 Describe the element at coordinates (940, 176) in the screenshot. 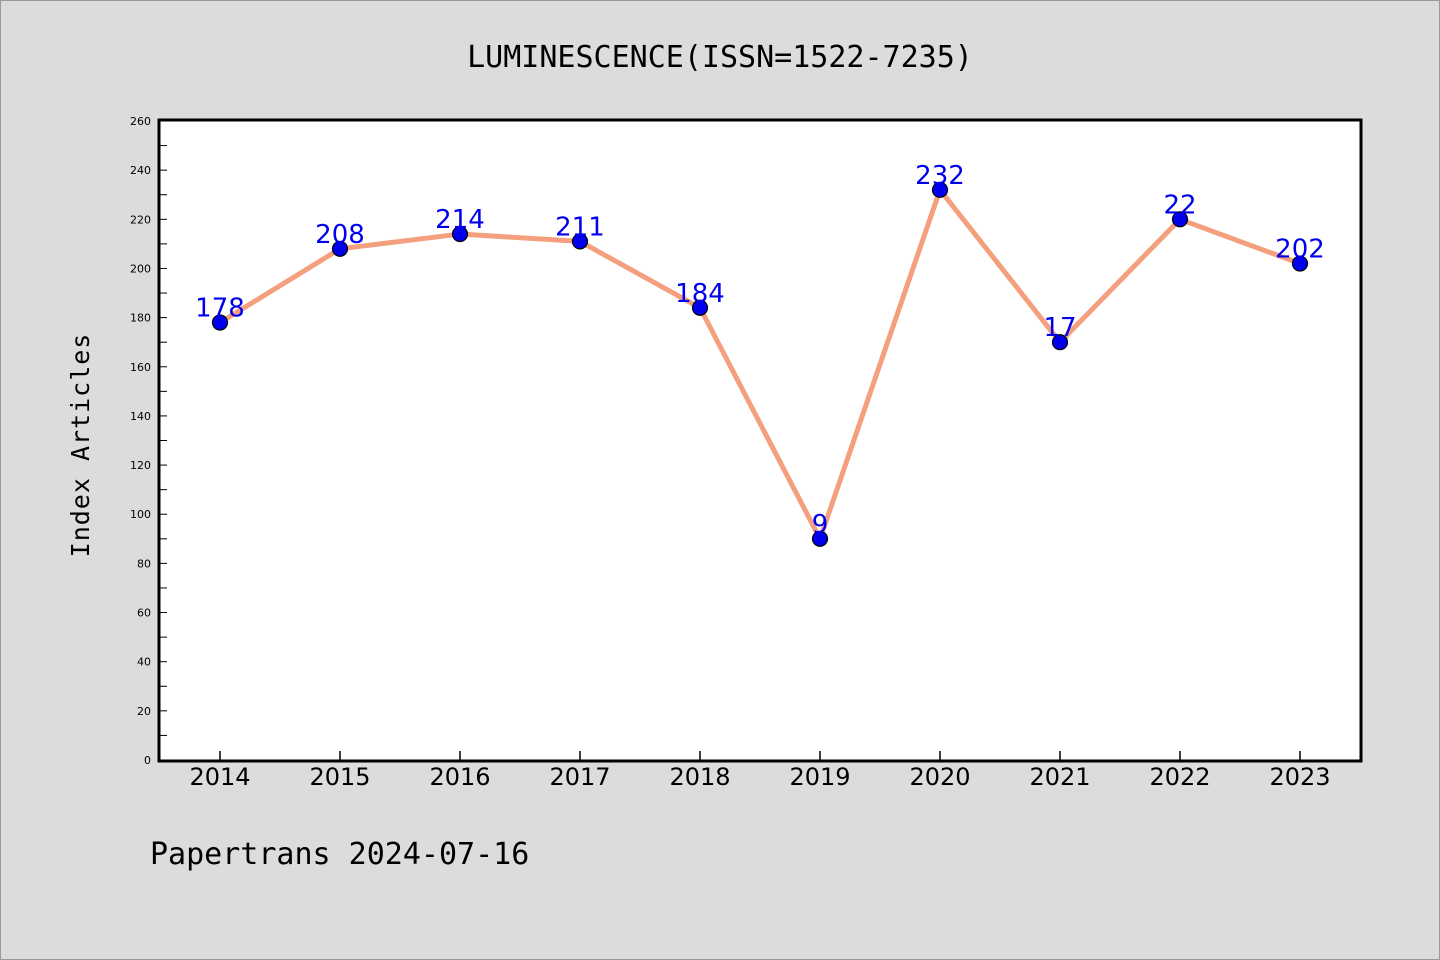

I see `data-label: 232` at that location.